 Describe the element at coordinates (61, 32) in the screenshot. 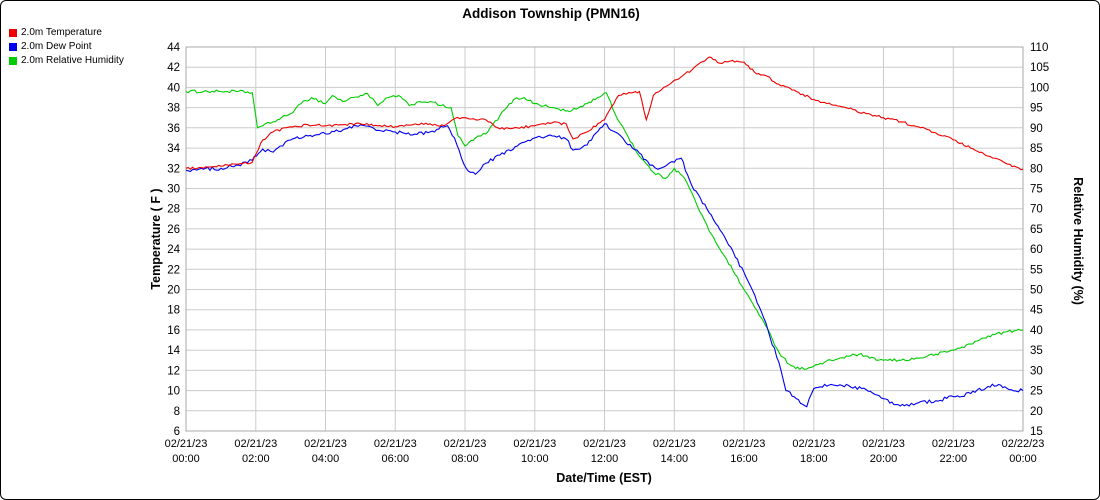

I see `legend-label: 2.0m Temperature` at that location.